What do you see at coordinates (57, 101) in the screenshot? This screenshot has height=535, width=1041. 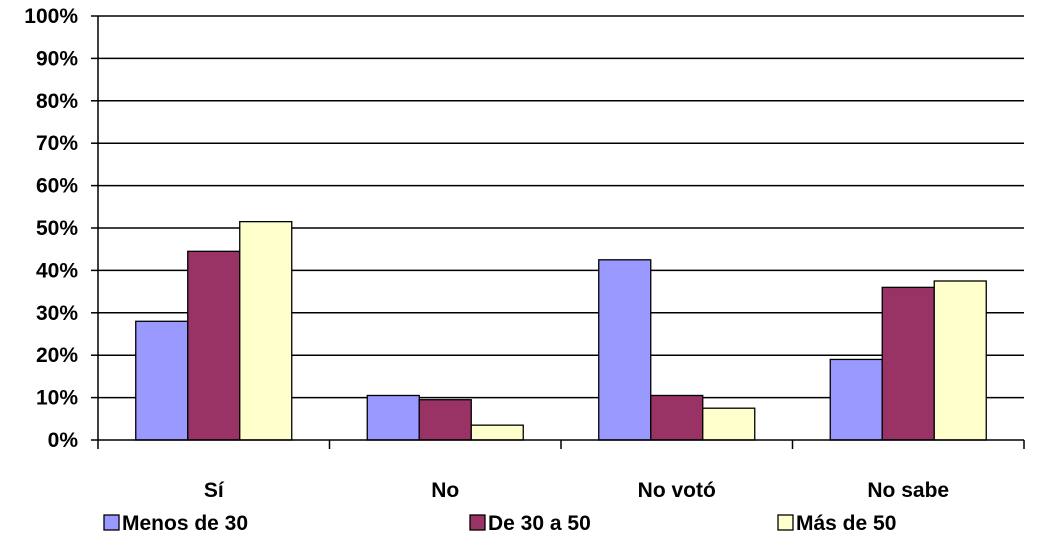 I see `y-tick-label: 80%` at bounding box center [57, 101].